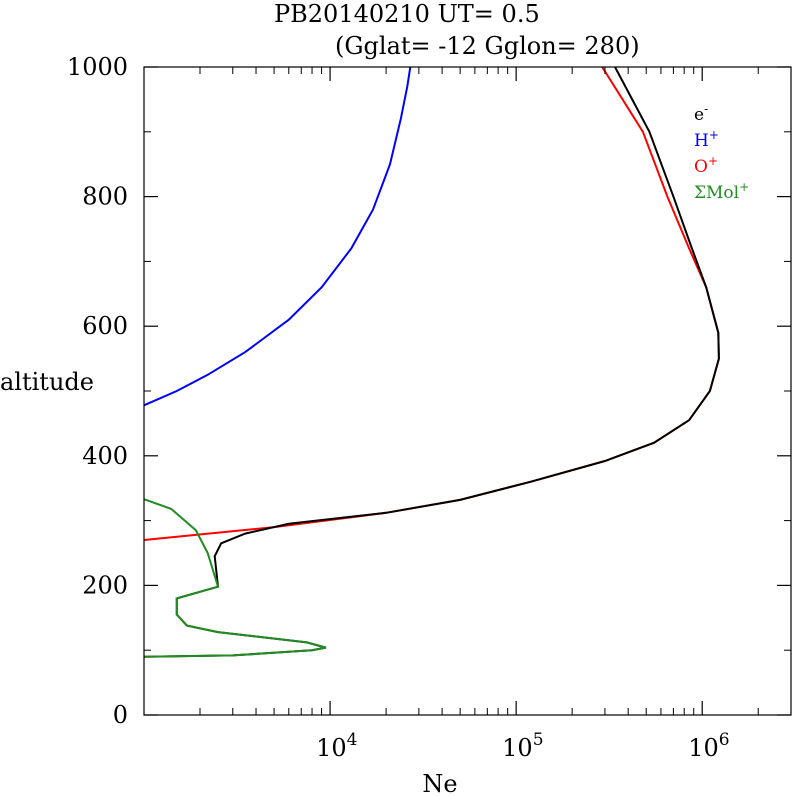  Describe the element at coordinates (235, 578) in the screenshot. I see `series-line-mol` at that location.